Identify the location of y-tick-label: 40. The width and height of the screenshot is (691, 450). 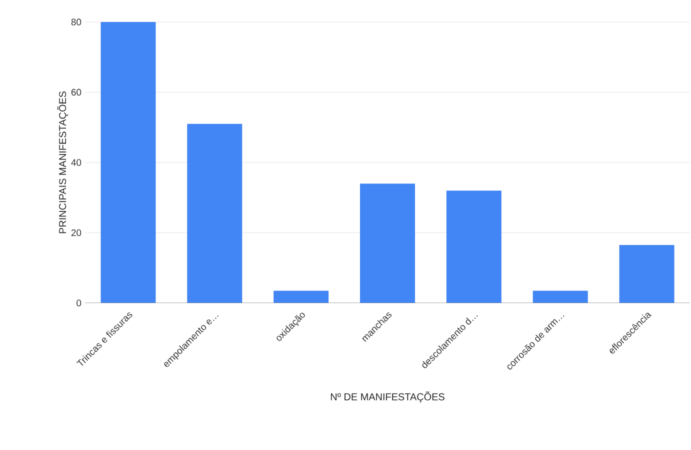
(76, 162).